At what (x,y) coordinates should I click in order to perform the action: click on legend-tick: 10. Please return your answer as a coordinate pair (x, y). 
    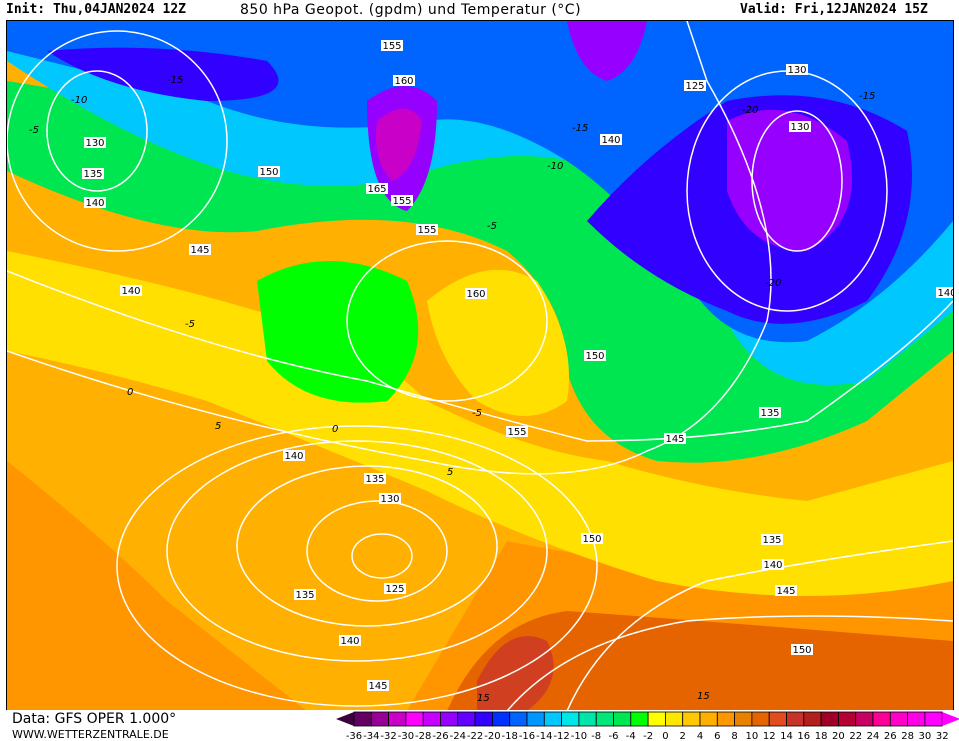
    Looking at the image, I should click on (752, 736).